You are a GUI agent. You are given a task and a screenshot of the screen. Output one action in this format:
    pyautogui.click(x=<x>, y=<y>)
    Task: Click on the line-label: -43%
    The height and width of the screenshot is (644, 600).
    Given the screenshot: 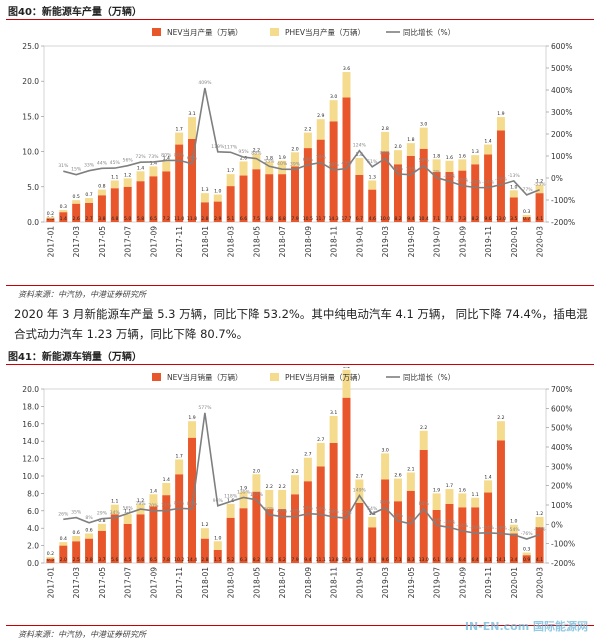 What is the action you would take?
    pyautogui.click(x=475, y=182)
    